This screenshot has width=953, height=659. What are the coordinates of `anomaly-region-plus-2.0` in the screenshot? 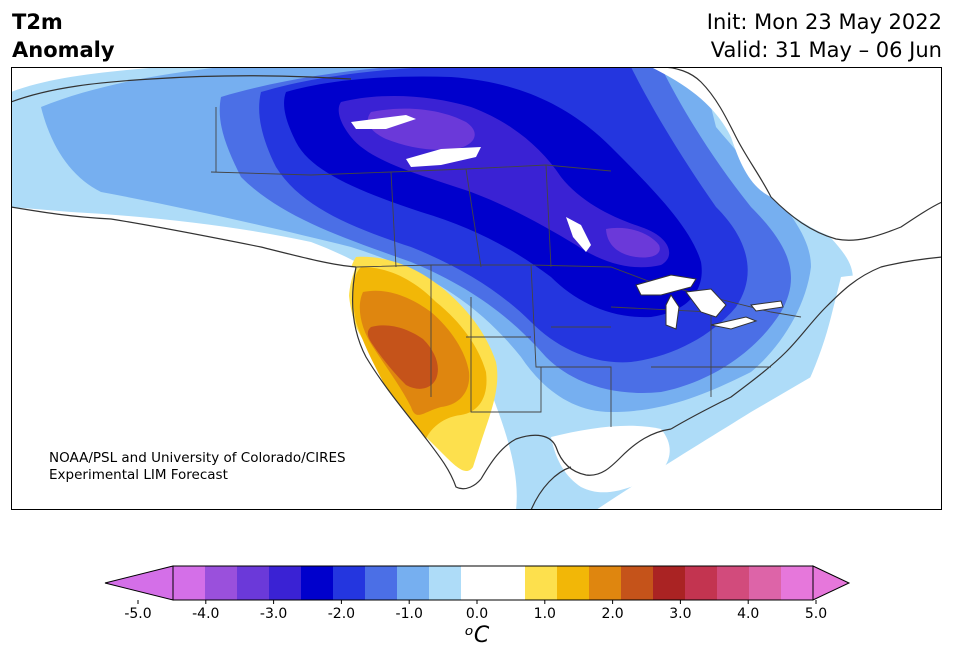 It's located at (402, 357).